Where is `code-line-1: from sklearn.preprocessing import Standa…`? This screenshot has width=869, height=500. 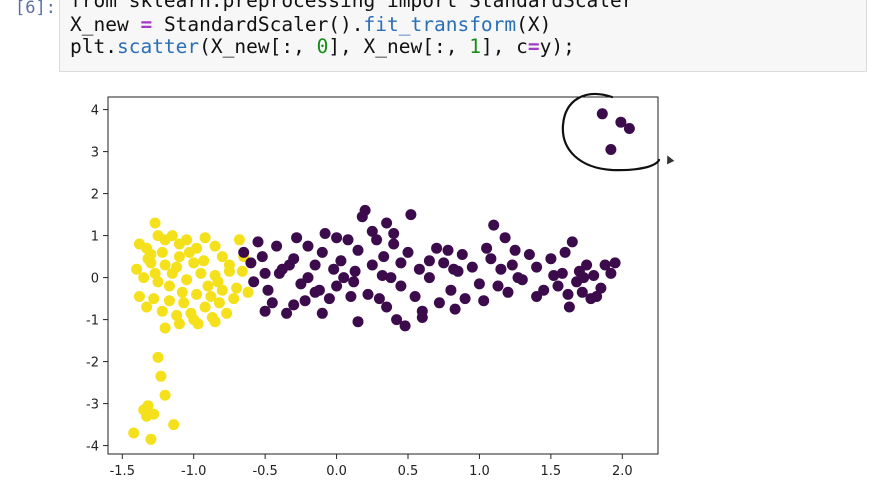 code-line-1: from sklearn.preprocessing import Standa… is located at coordinates (352, 6).